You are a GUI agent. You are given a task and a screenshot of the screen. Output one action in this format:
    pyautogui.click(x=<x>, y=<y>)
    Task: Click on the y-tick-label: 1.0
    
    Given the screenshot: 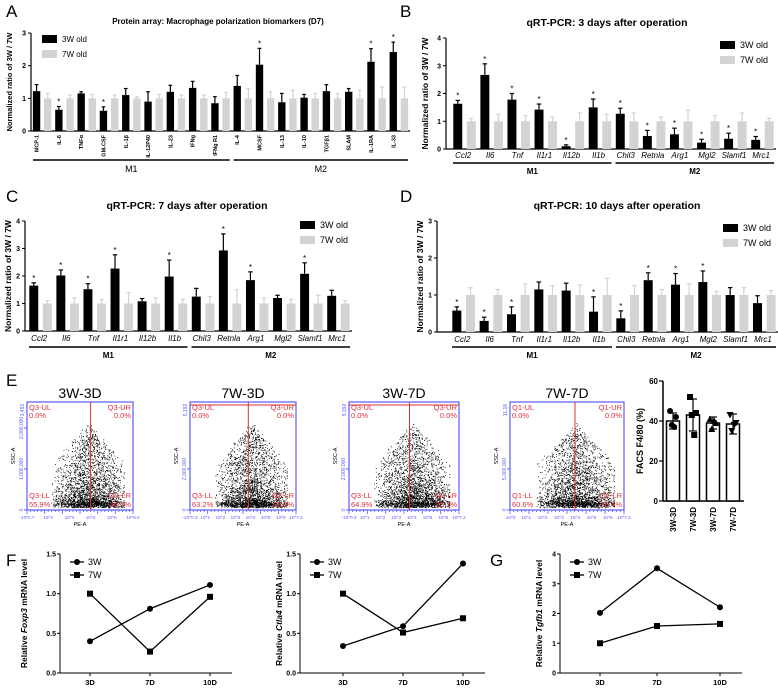 What is the action you would take?
    pyautogui.click(x=291, y=594)
    